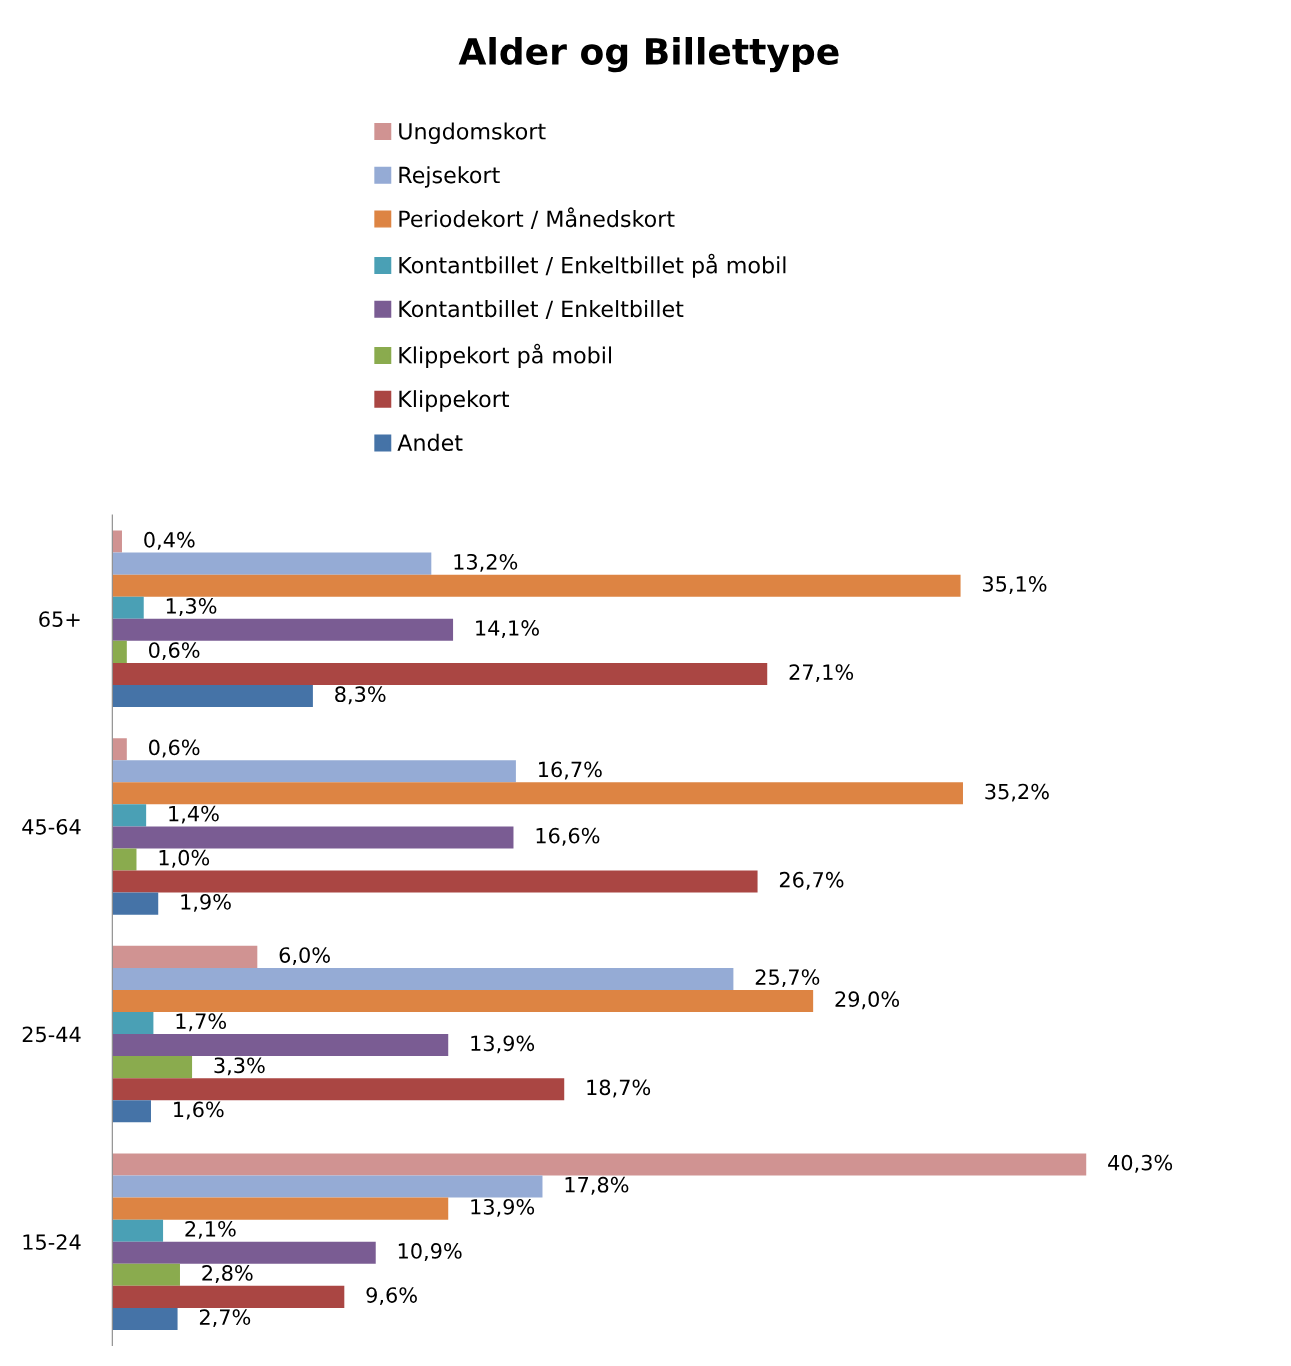  What do you see at coordinates (430, 442) in the screenshot?
I see `legend-label: Andet` at bounding box center [430, 442].